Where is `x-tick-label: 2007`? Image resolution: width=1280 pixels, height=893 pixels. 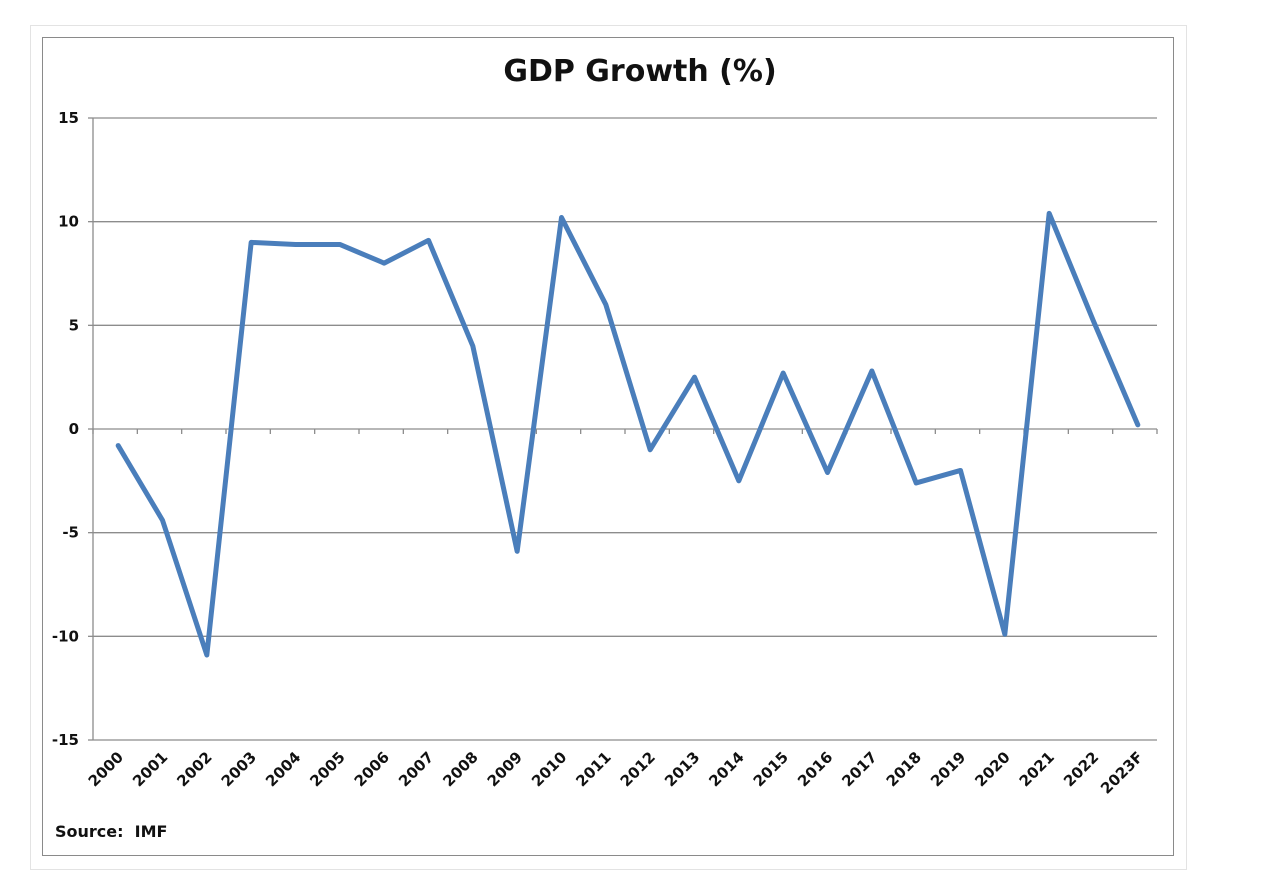 x-tick-label: 2007 is located at coordinates (416, 769).